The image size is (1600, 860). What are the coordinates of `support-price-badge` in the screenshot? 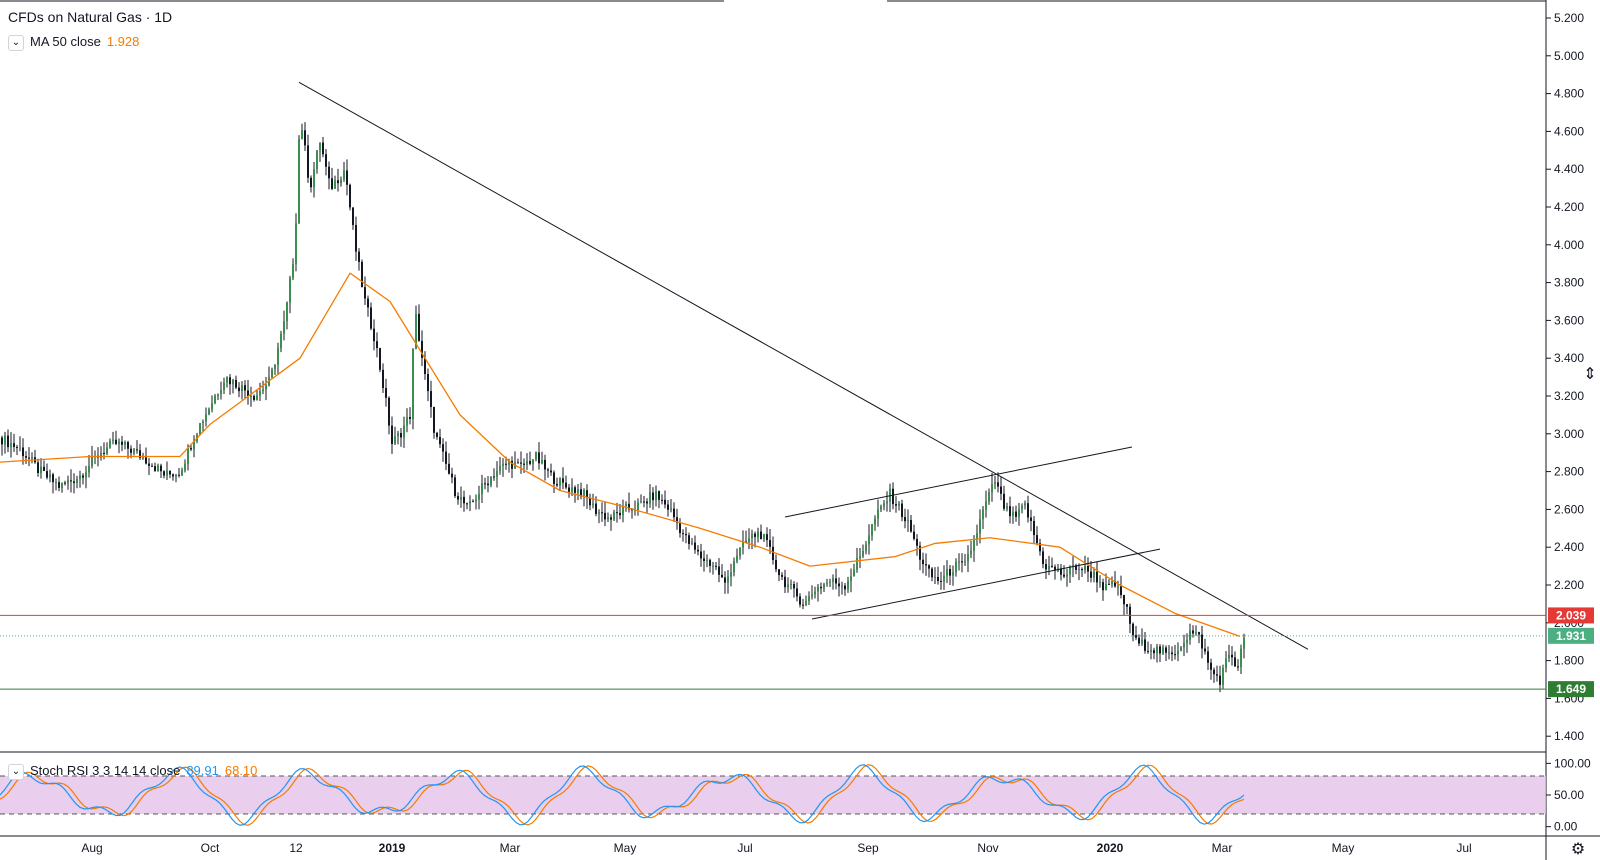 It's located at (1571, 689).